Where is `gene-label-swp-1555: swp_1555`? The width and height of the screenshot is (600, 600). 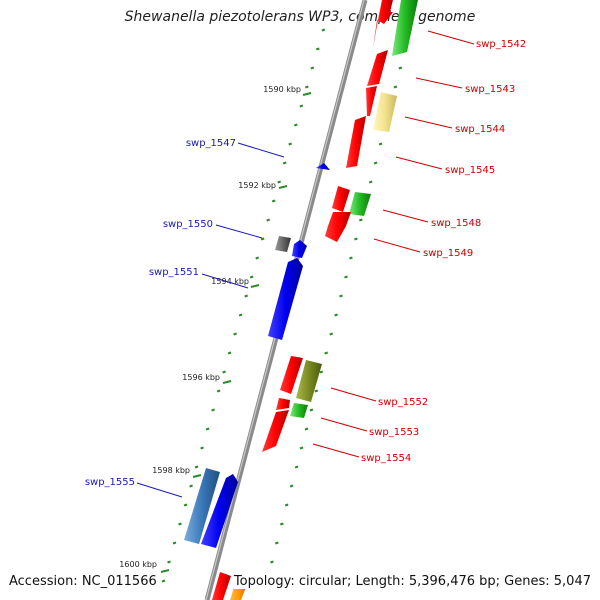
gene-label-swp-1555: swp_1555 is located at coordinates (110, 482).